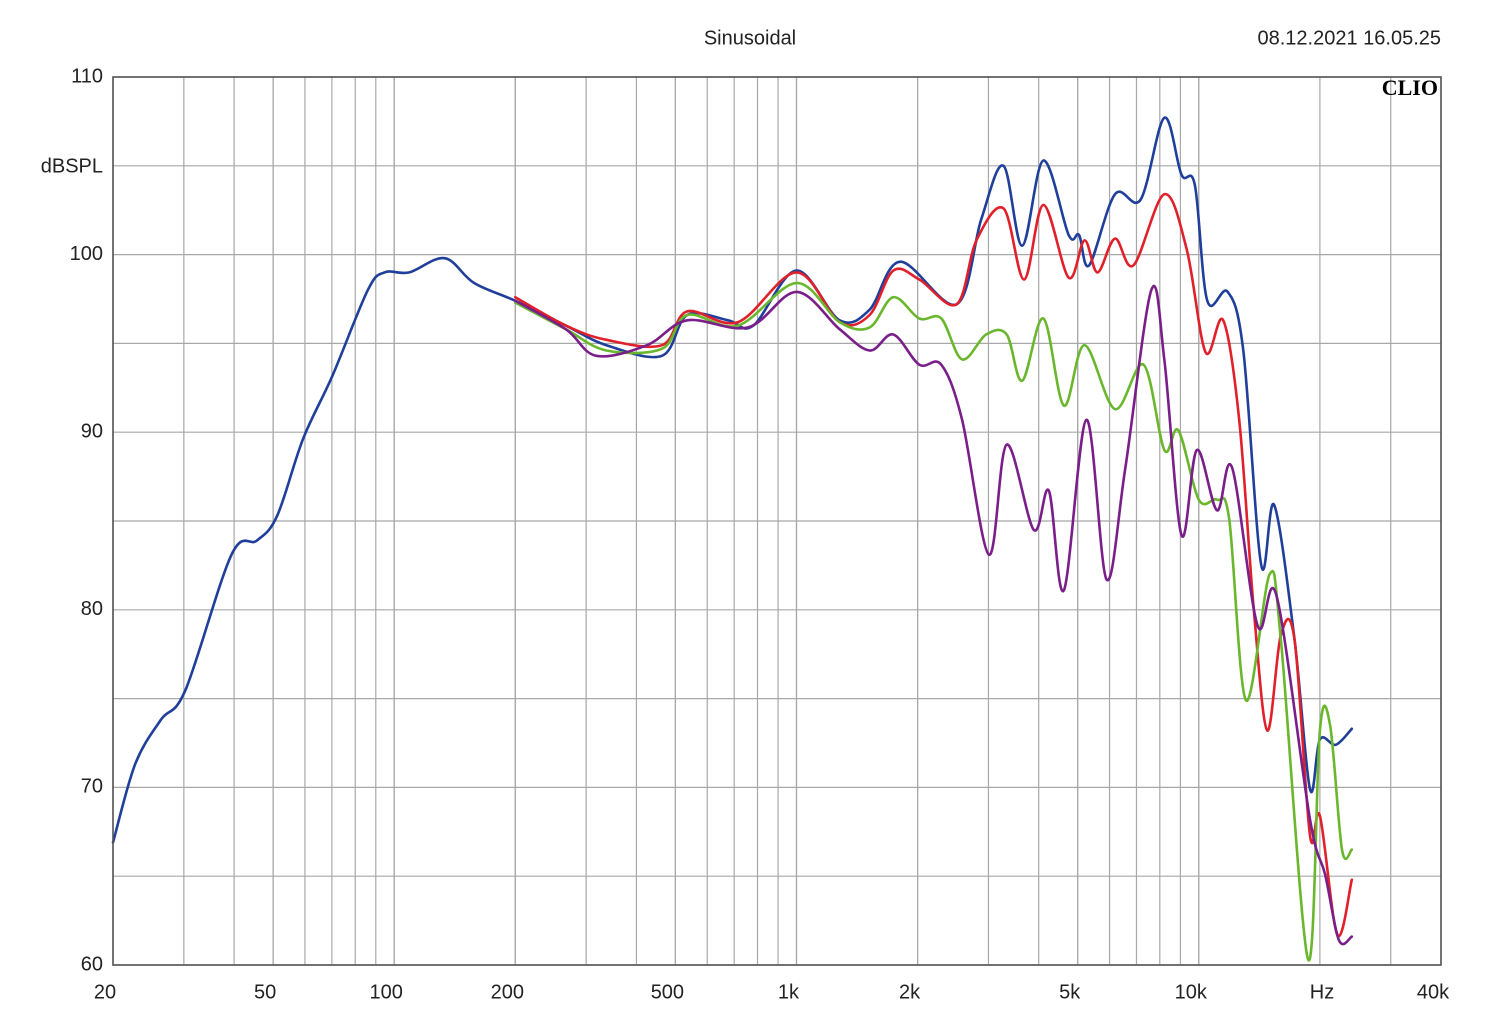 The image size is (1500, 1028). I want to click on x-tick-label: 200, so click(507, 992).